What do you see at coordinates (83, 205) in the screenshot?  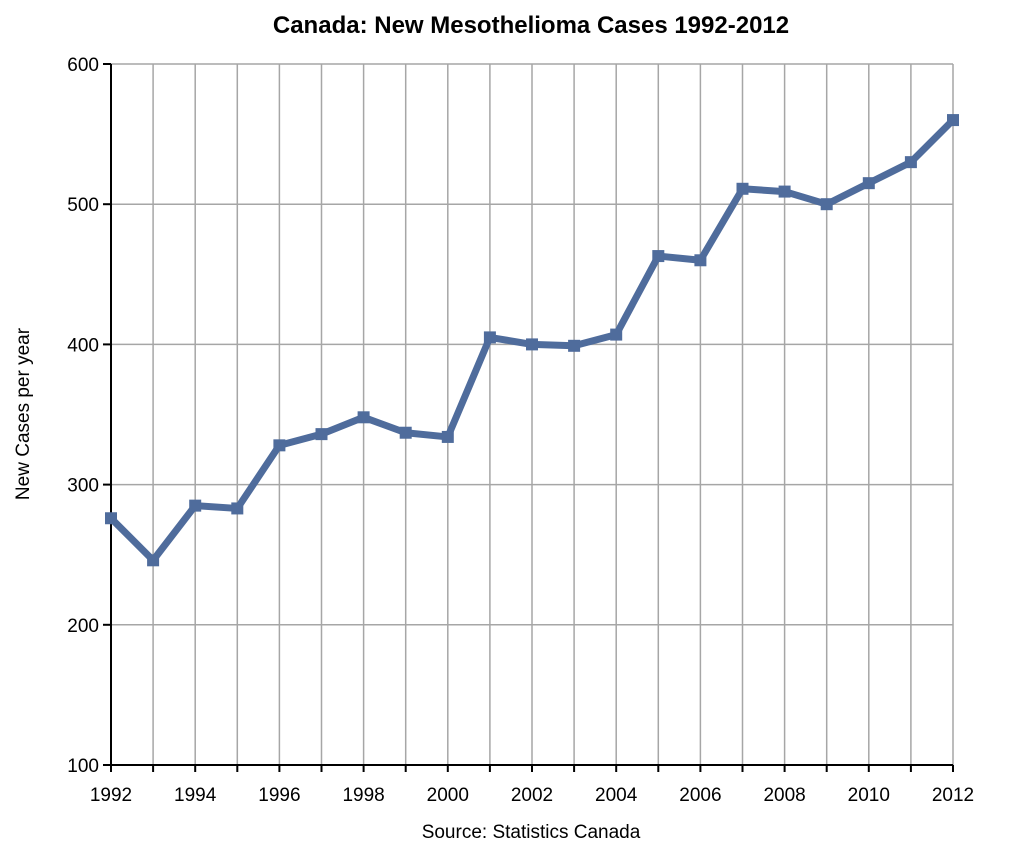 I see `y-tick-label: 500` at bounding box center [83, 205].